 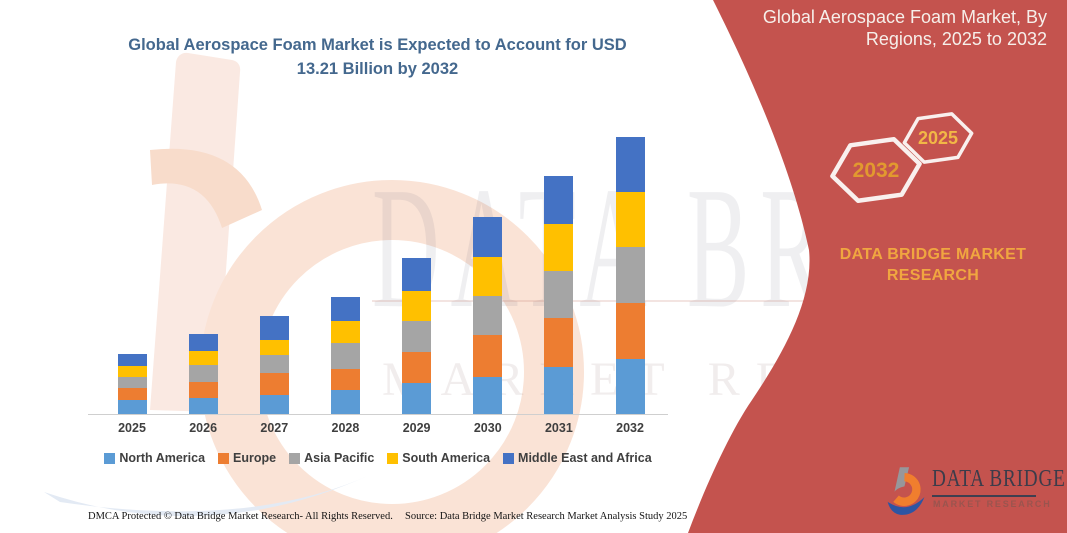 What do you see at coordinates (984, 496) in the screenshot?
I see `logo-underline` at bounding box center [984, 496].